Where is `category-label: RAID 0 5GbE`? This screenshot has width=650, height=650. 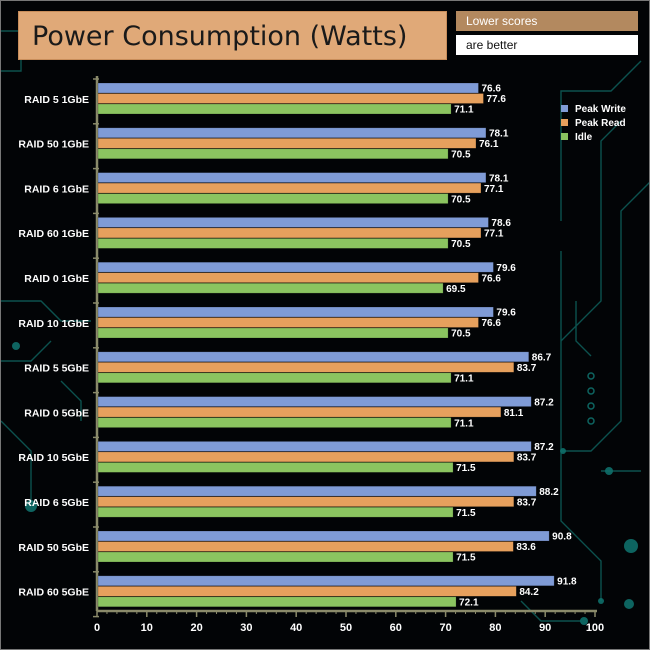
category-label: RAID 0 5GbE is located at coordinates (56, 413).